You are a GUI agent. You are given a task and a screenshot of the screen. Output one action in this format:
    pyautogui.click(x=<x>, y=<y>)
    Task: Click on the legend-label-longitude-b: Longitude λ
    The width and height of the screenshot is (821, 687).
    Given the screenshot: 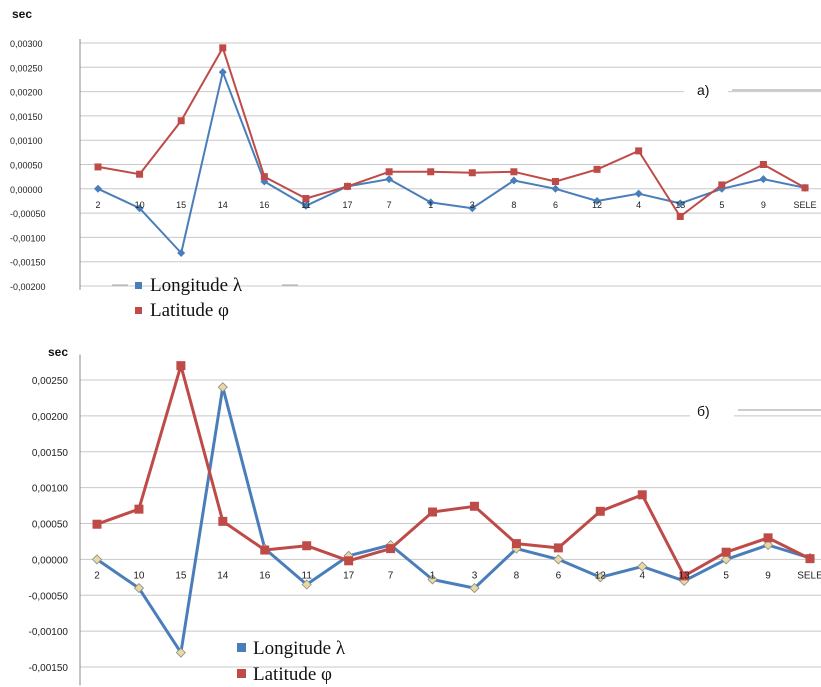 What is the action you would take?
    pyautogui.click(x=299, y=648)
    